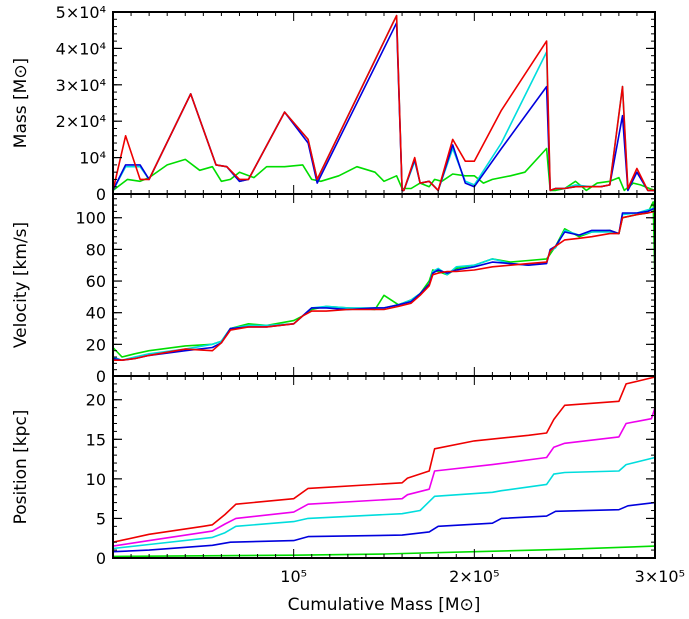 The height and width of the screenshot is (619, 689). I want to click on position-y-tick-label: 15, so click(96, 439).